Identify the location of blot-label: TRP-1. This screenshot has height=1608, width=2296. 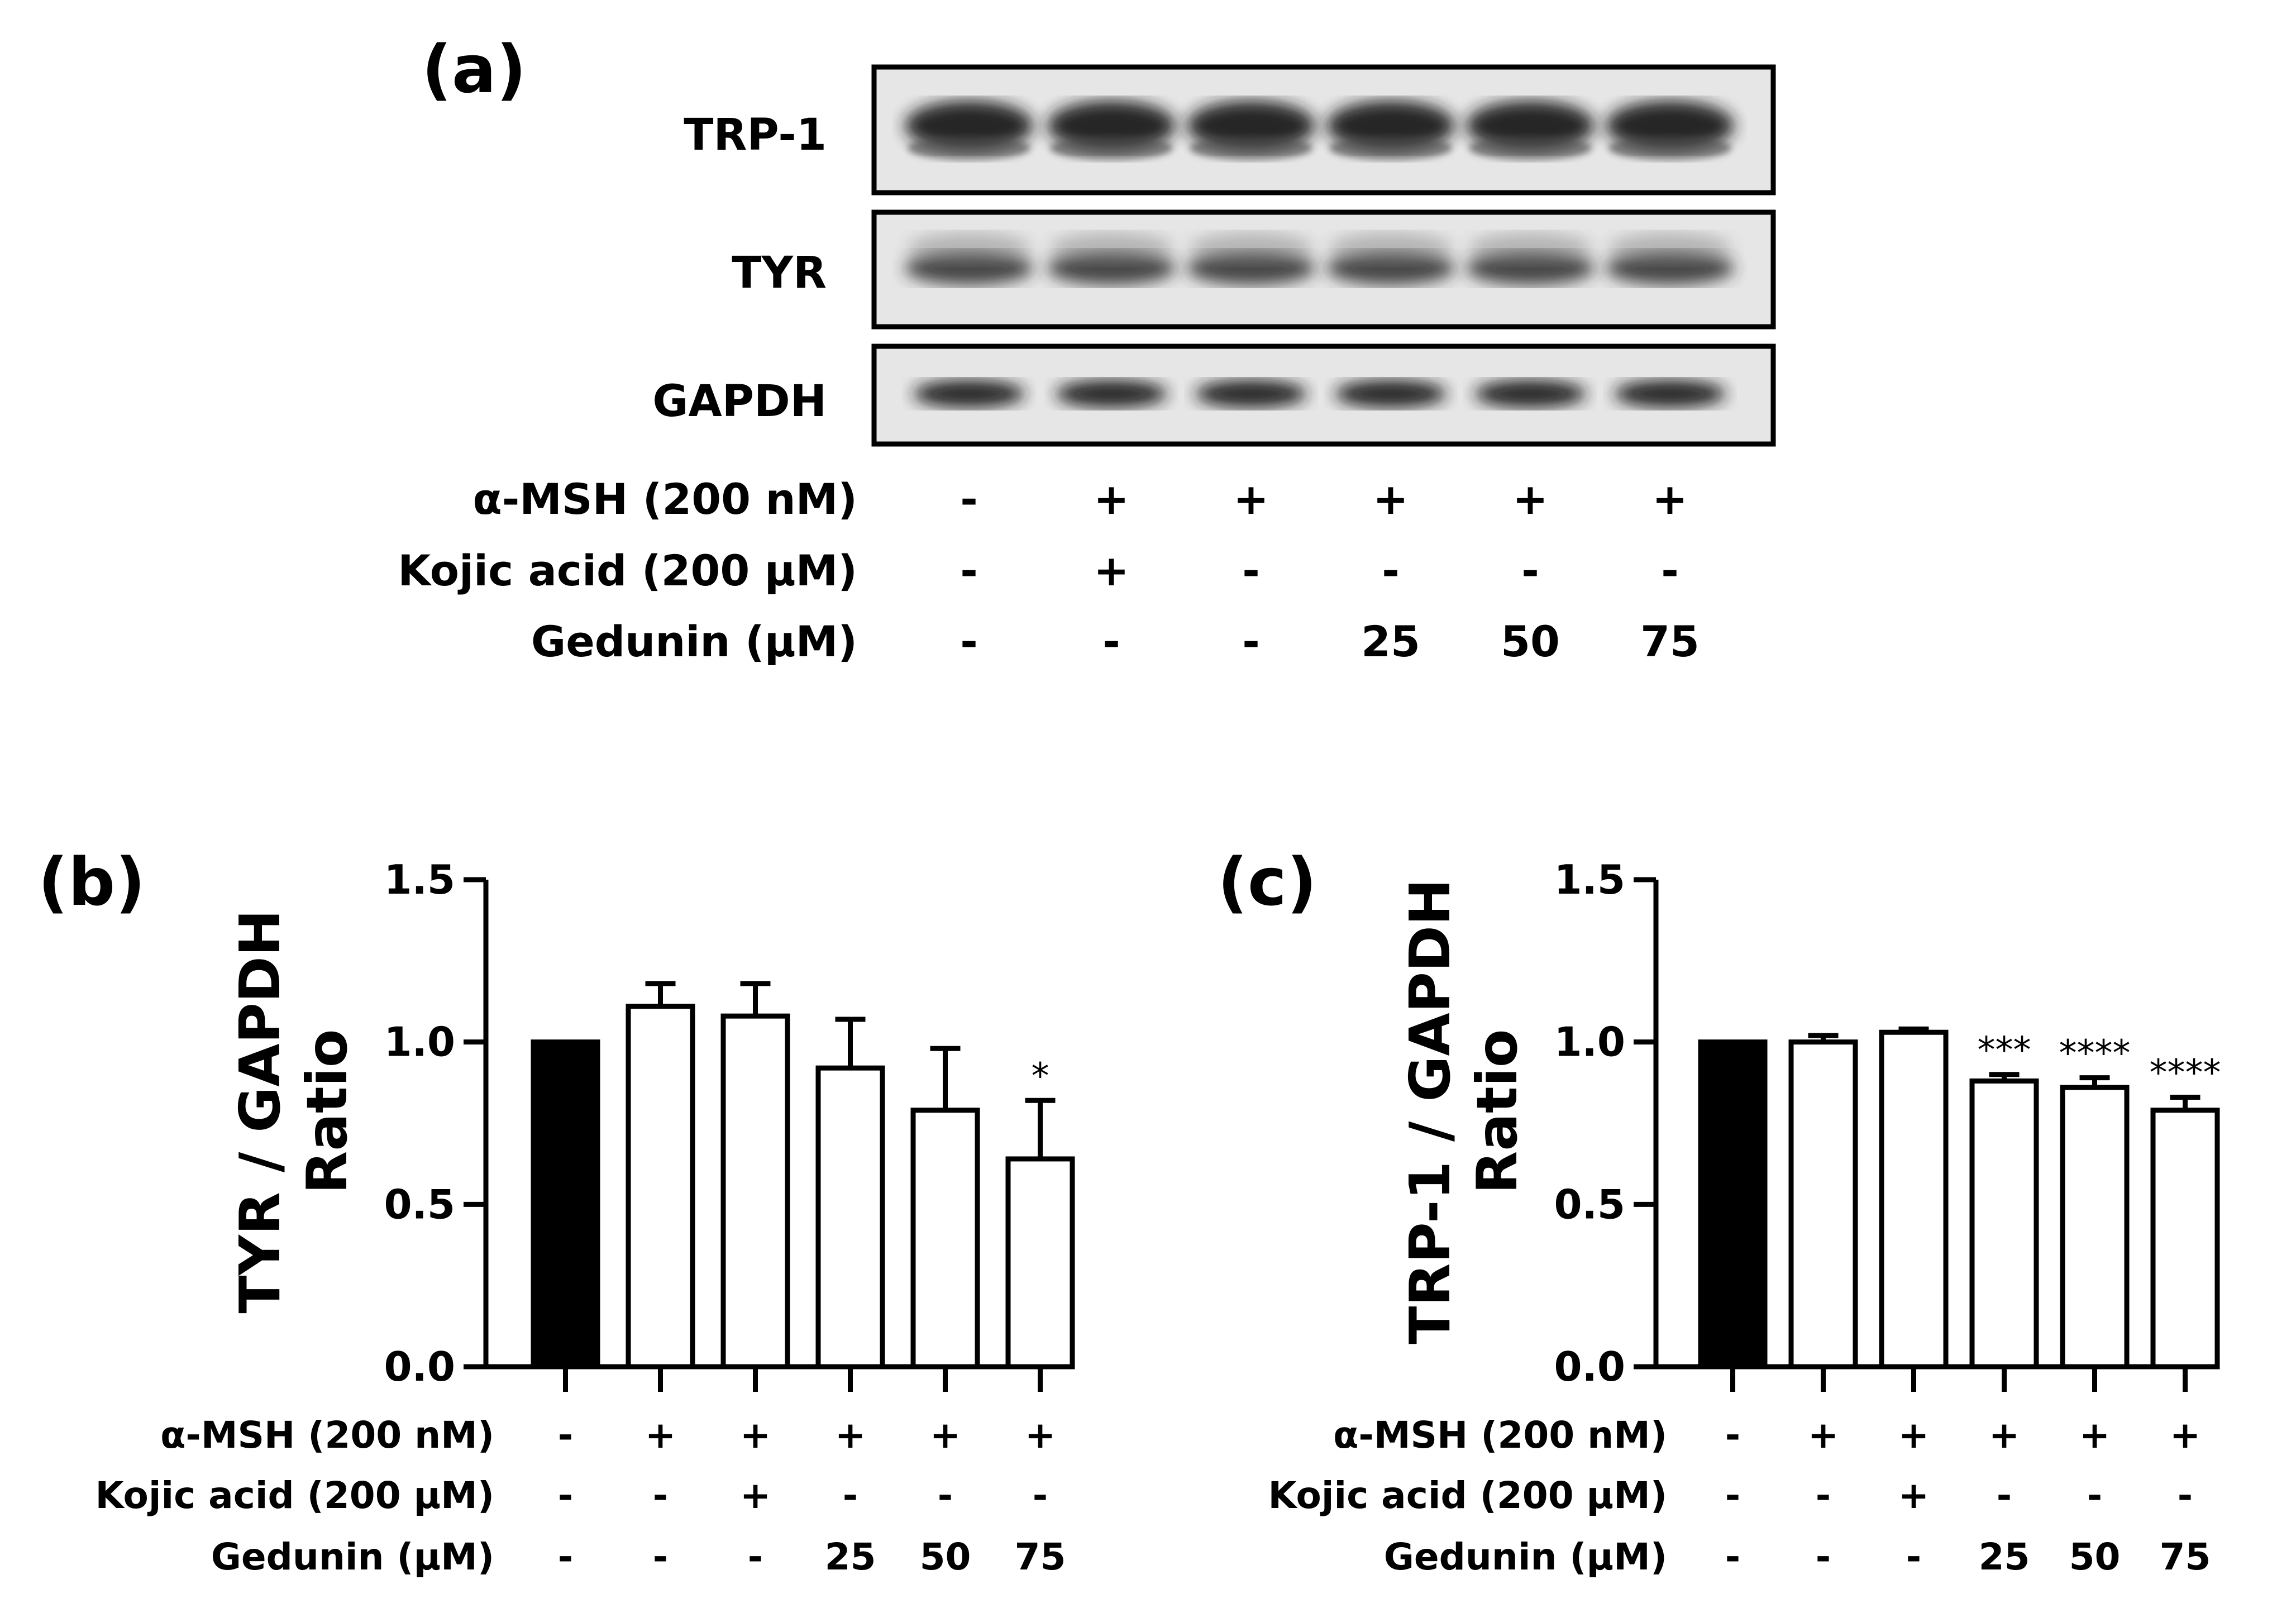
(756, 135).